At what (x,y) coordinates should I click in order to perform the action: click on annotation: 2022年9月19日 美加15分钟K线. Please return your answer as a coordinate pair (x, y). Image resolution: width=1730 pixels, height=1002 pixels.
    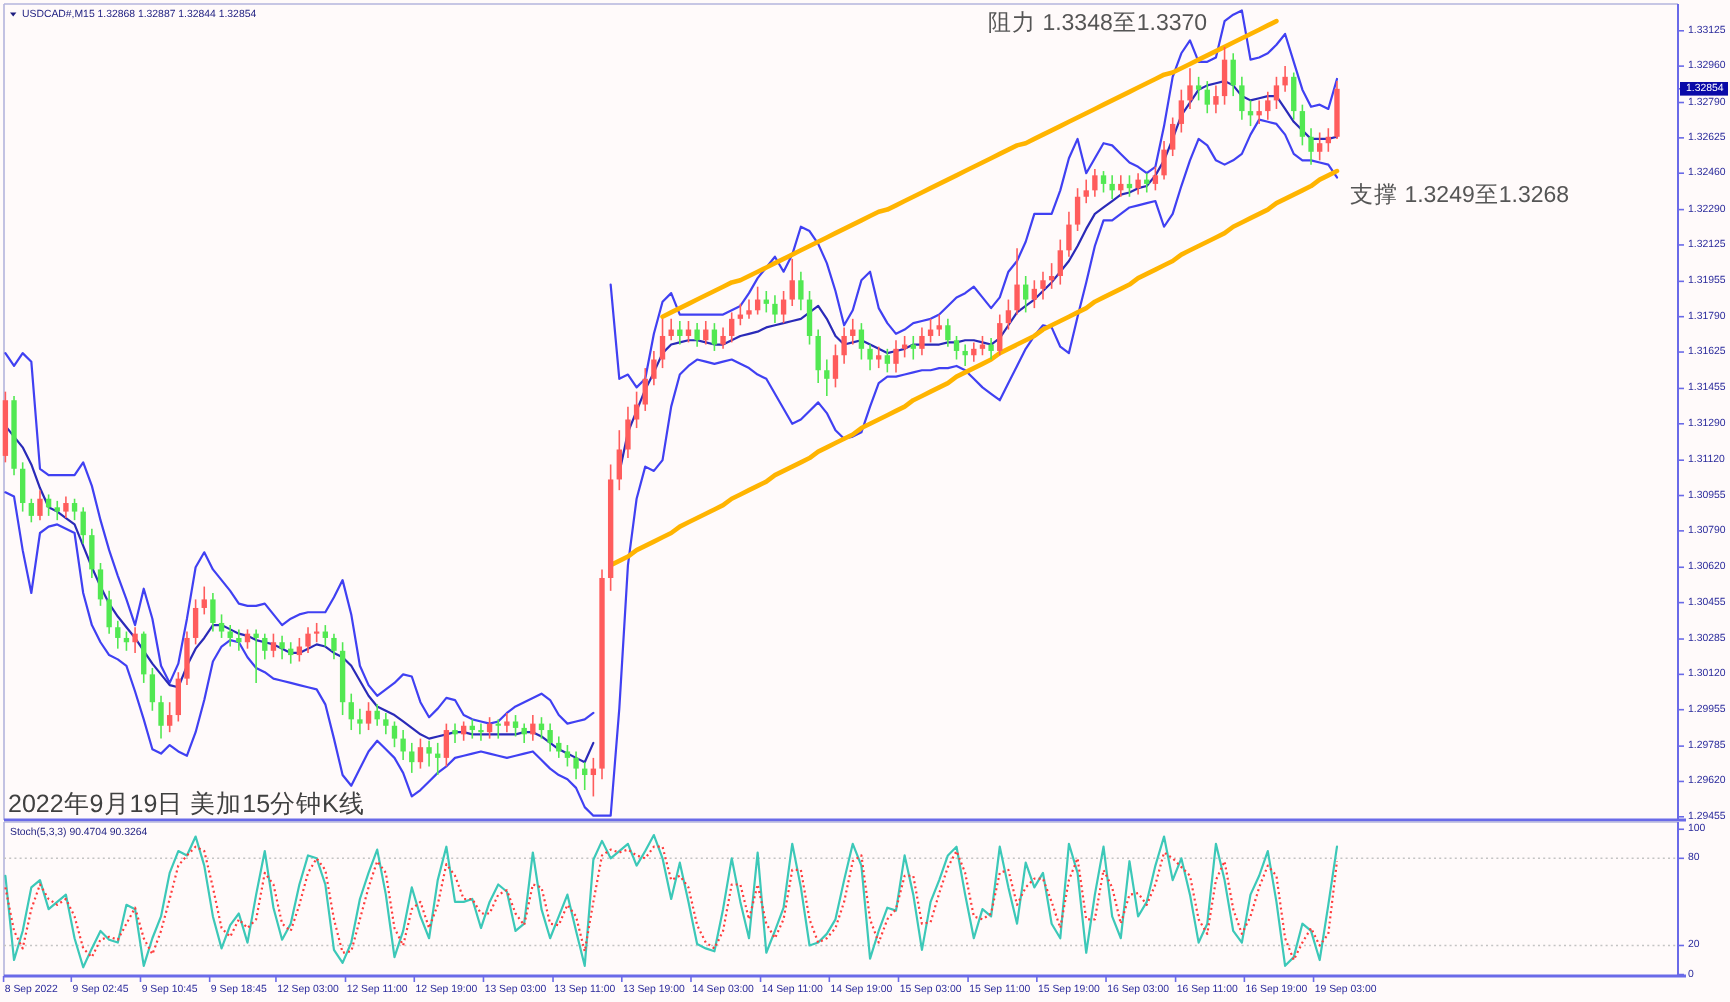
    Looking at the image, I should click on (186, 803).